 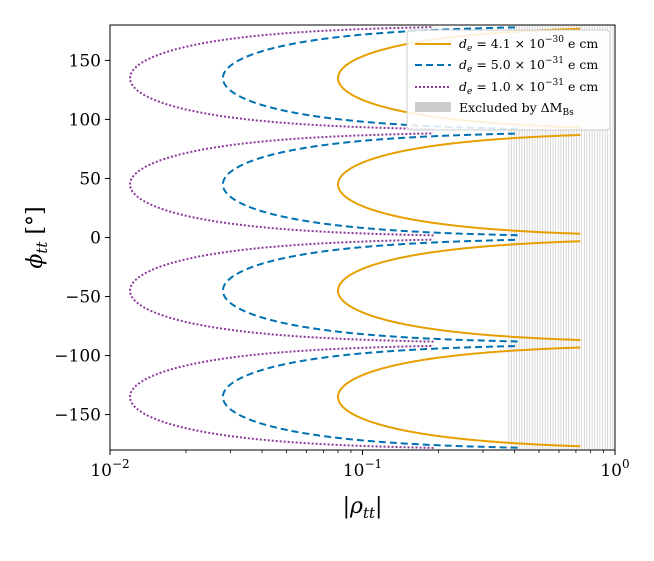 I want to click on legend-label-2: de = 5.0 × 10−31 e cm, so click(x=528, y=65).